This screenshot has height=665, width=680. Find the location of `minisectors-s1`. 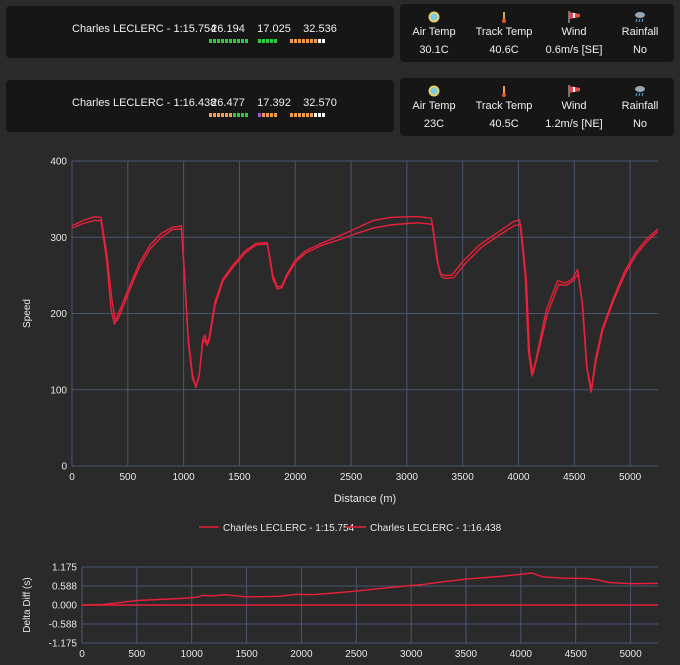

minisectors-s1 is located at coordinates (228, 41).